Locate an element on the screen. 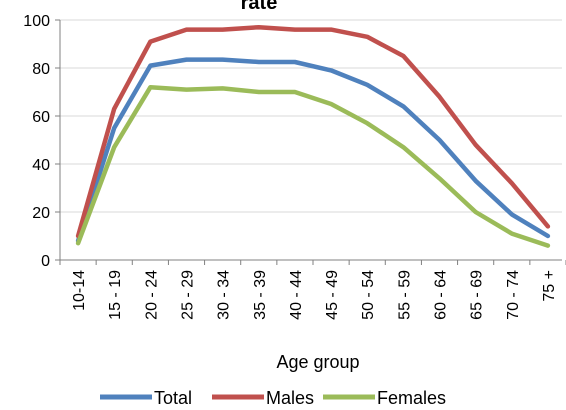 The height and width of the screenshot is (410, 566). y-tick-label: 80 is located at coordinates (41, 69).